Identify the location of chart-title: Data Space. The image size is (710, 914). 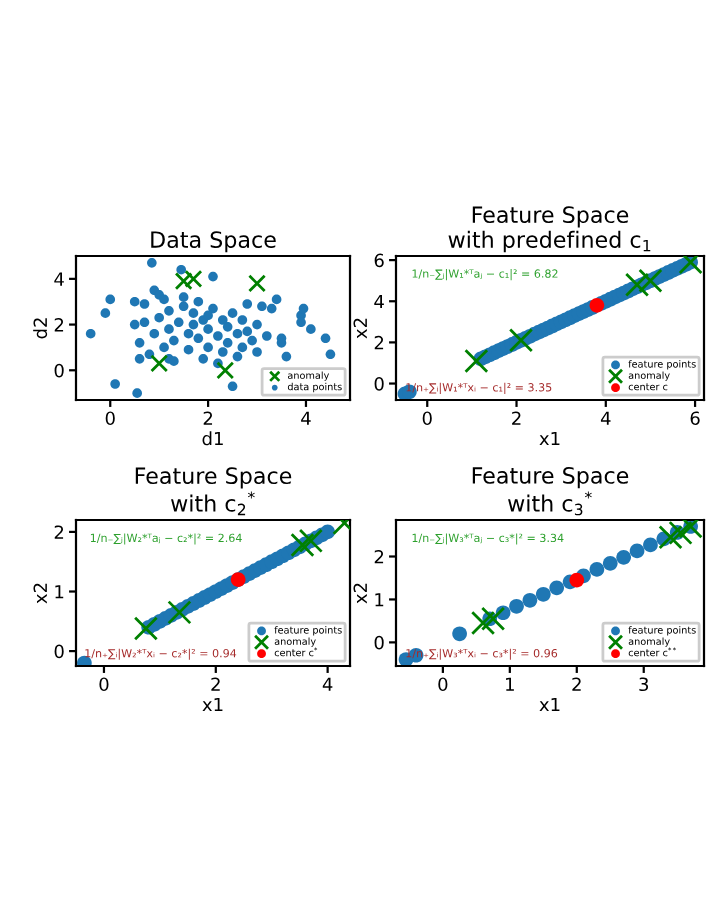
(213, 242).